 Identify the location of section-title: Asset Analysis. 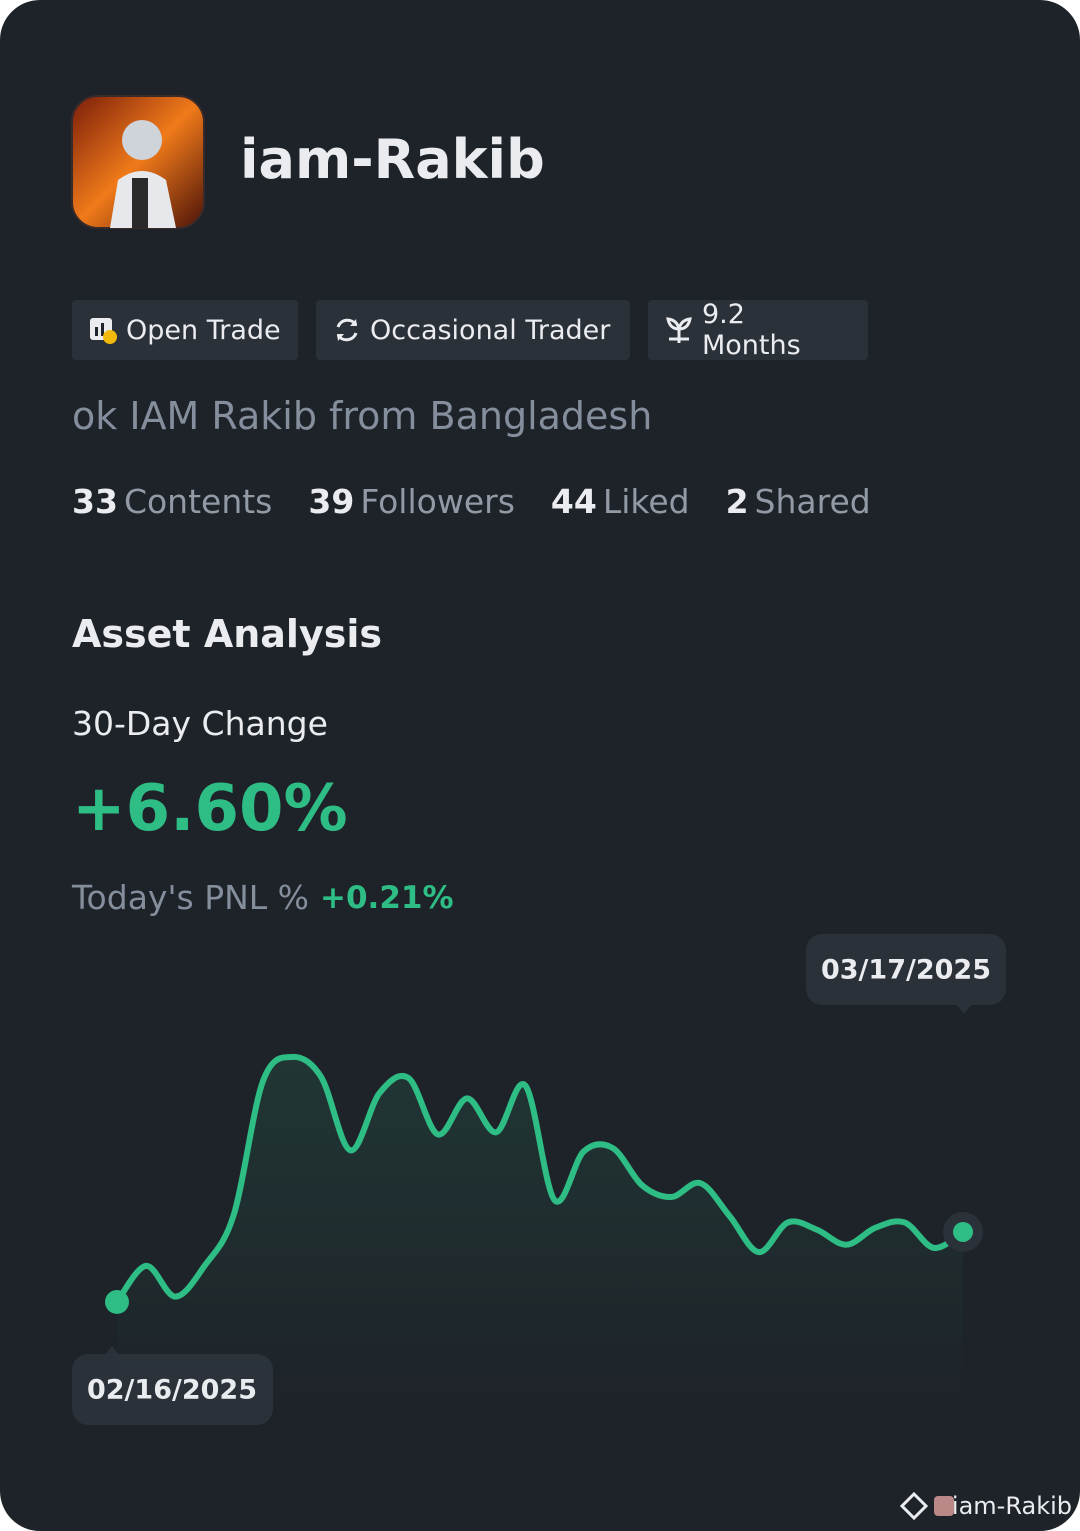
(227, 634).